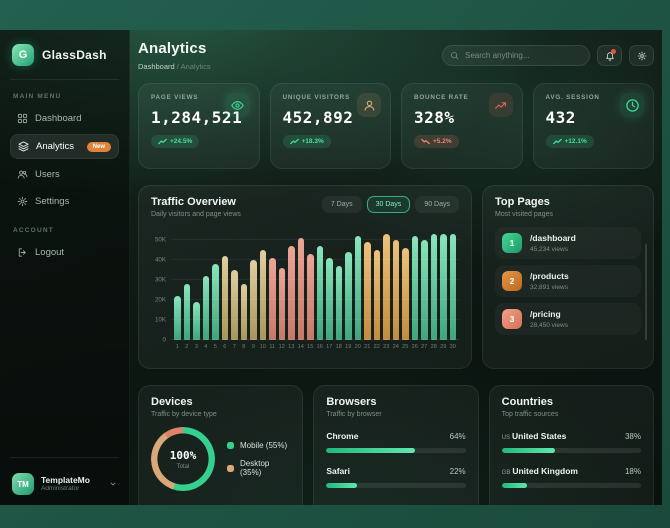 The width and height of the screenshot is (670, 528). Describe the element at coordinates (64, 118) in the screenshot. I see `sidebar-item-dashboard: Dashboard` at that location.